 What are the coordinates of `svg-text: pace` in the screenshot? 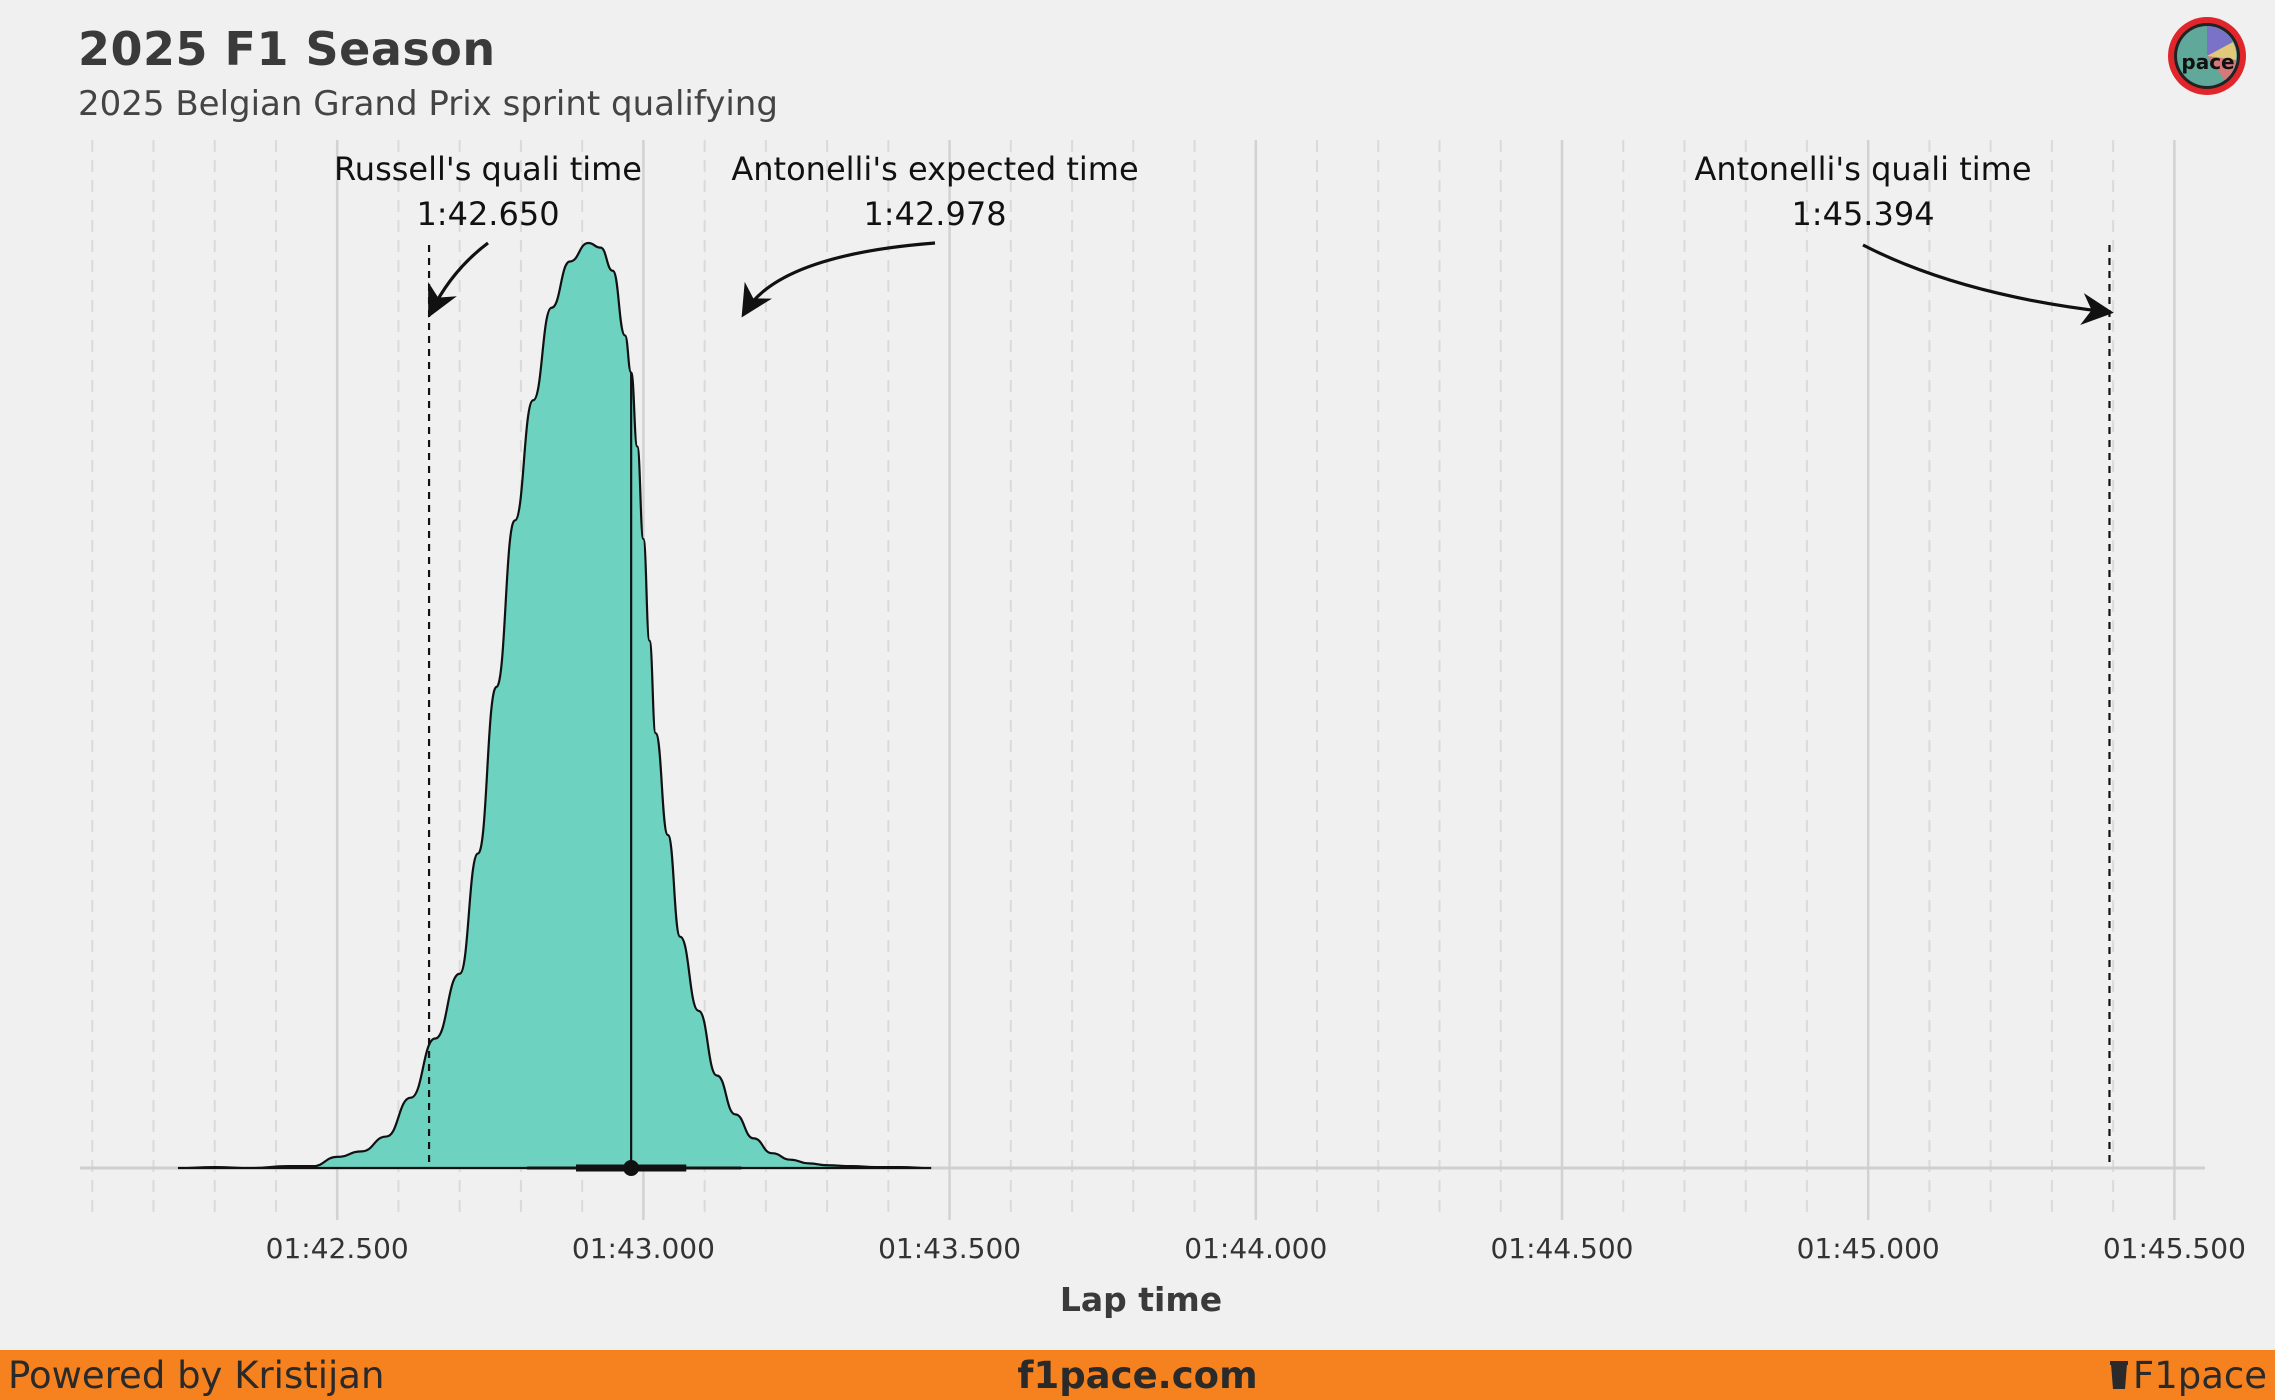 It's located at (2207, 62).